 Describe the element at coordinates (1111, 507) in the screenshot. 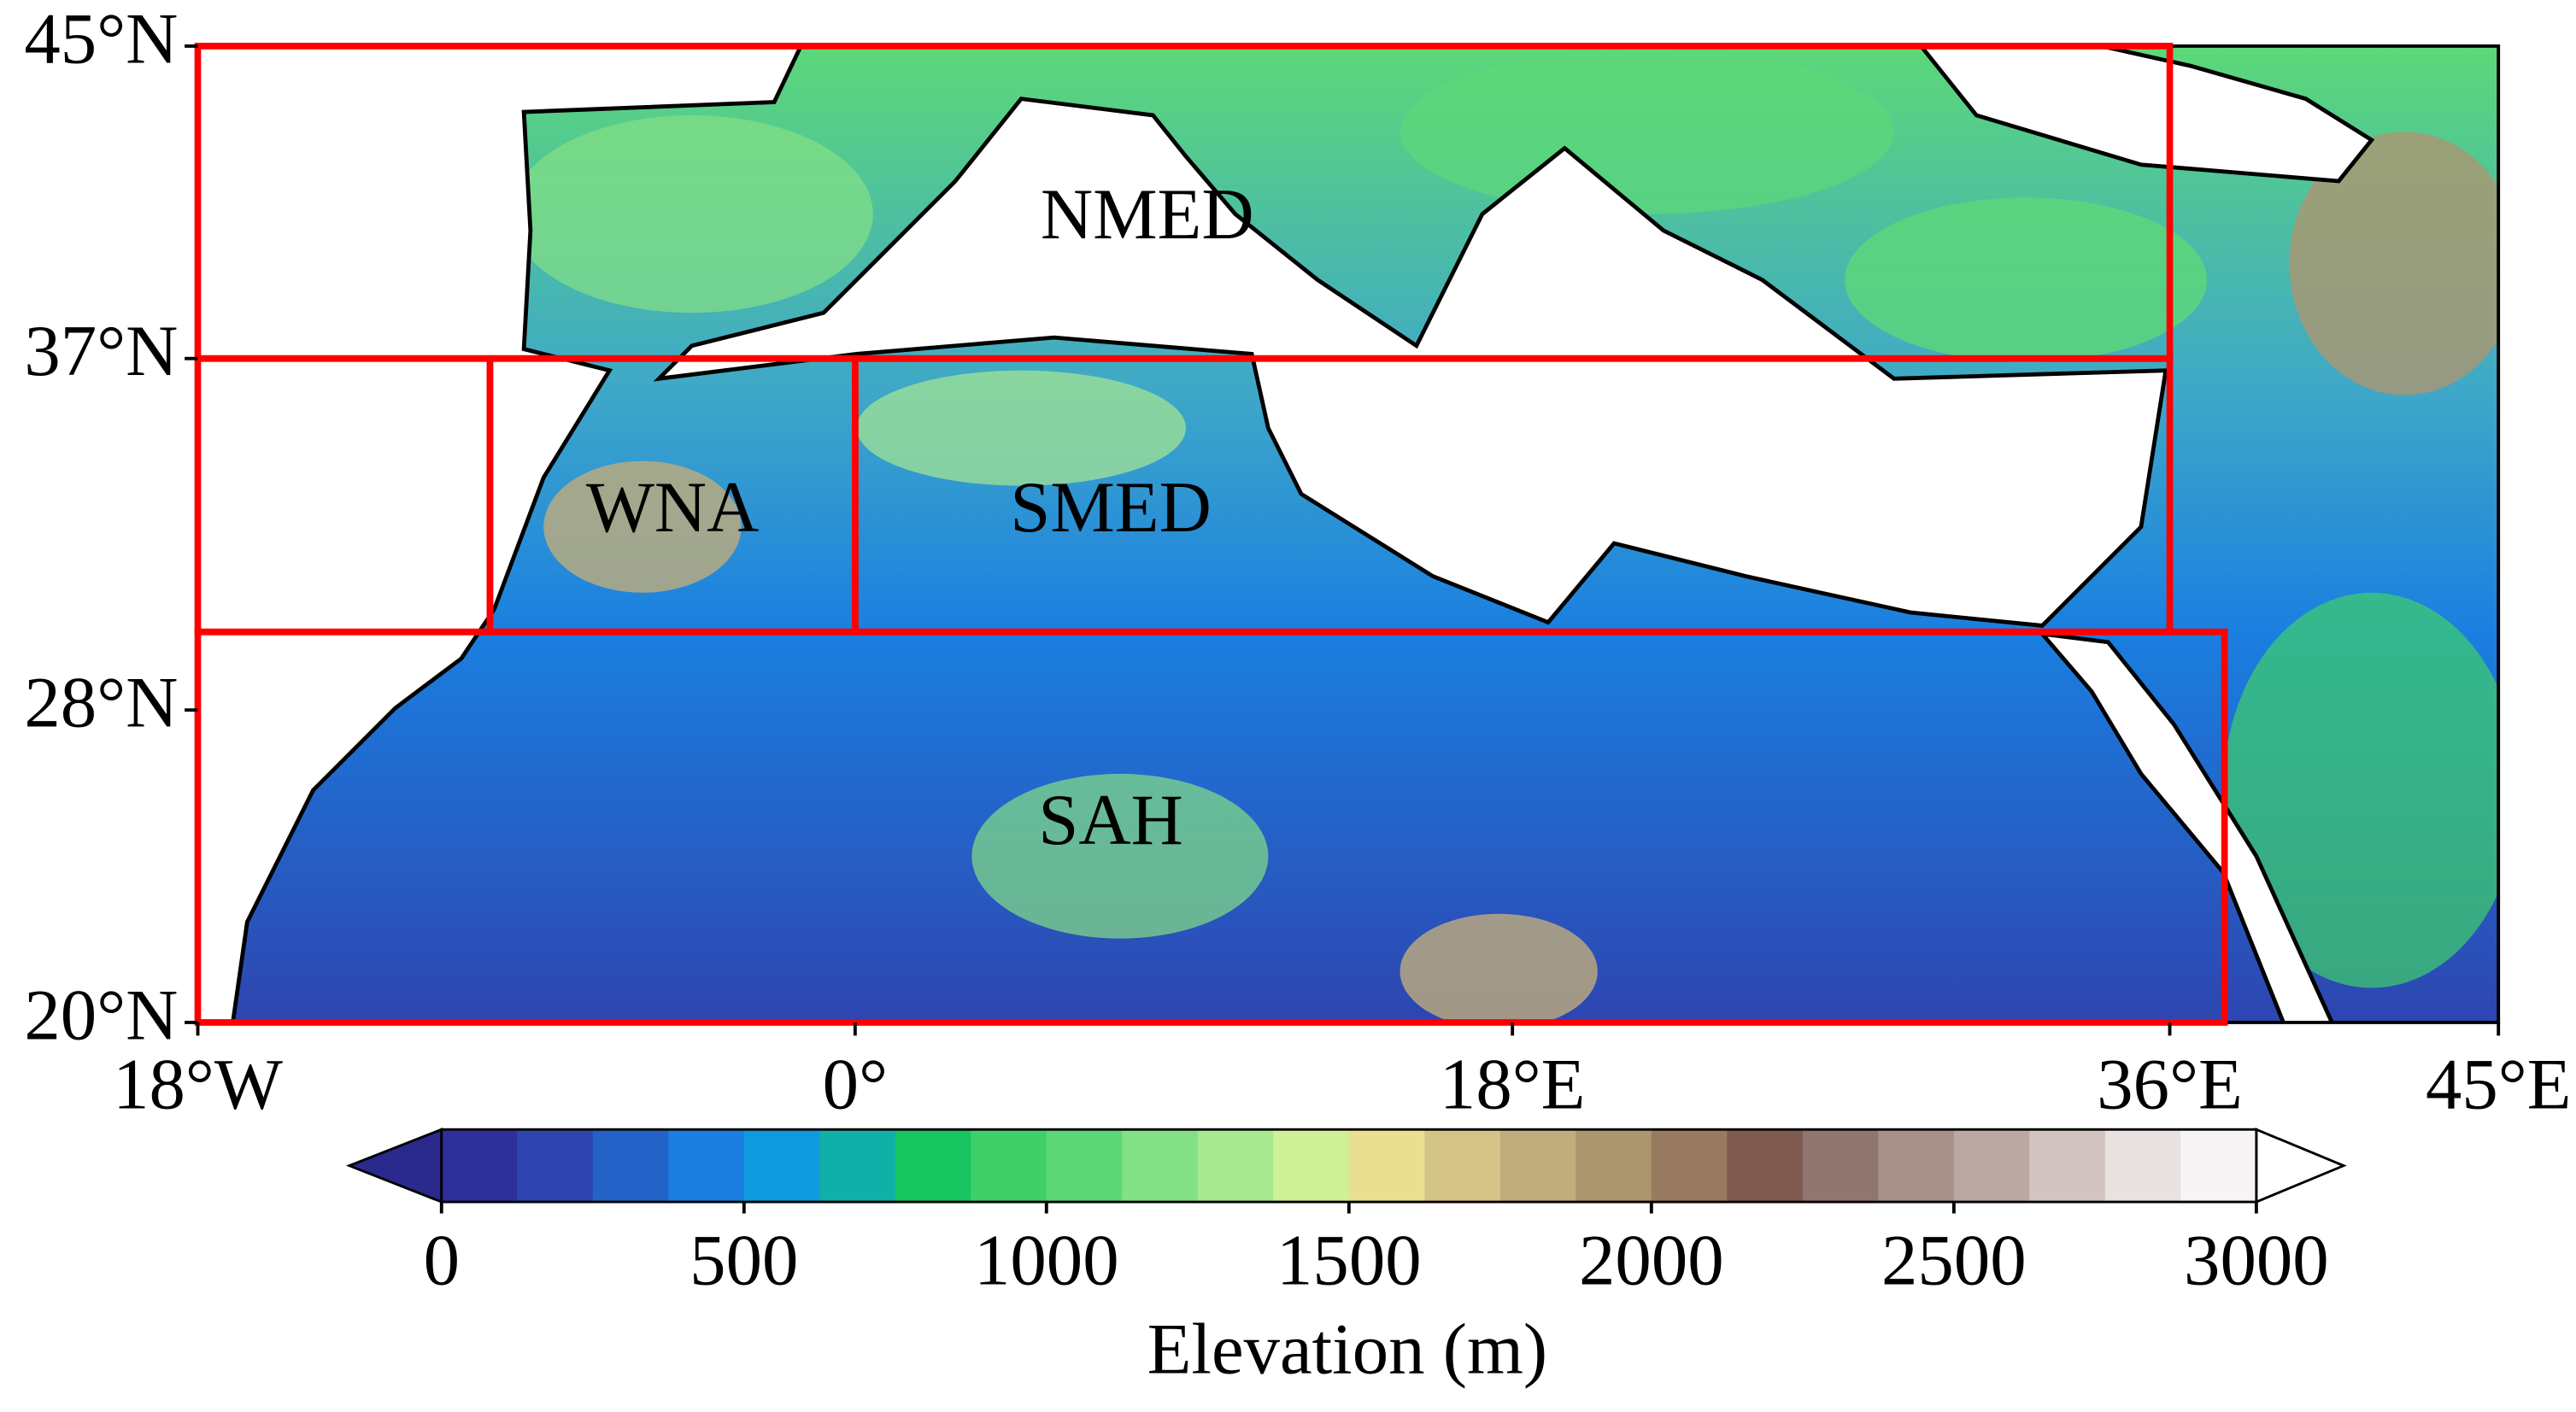

I see `region-label: SMED` at that location.